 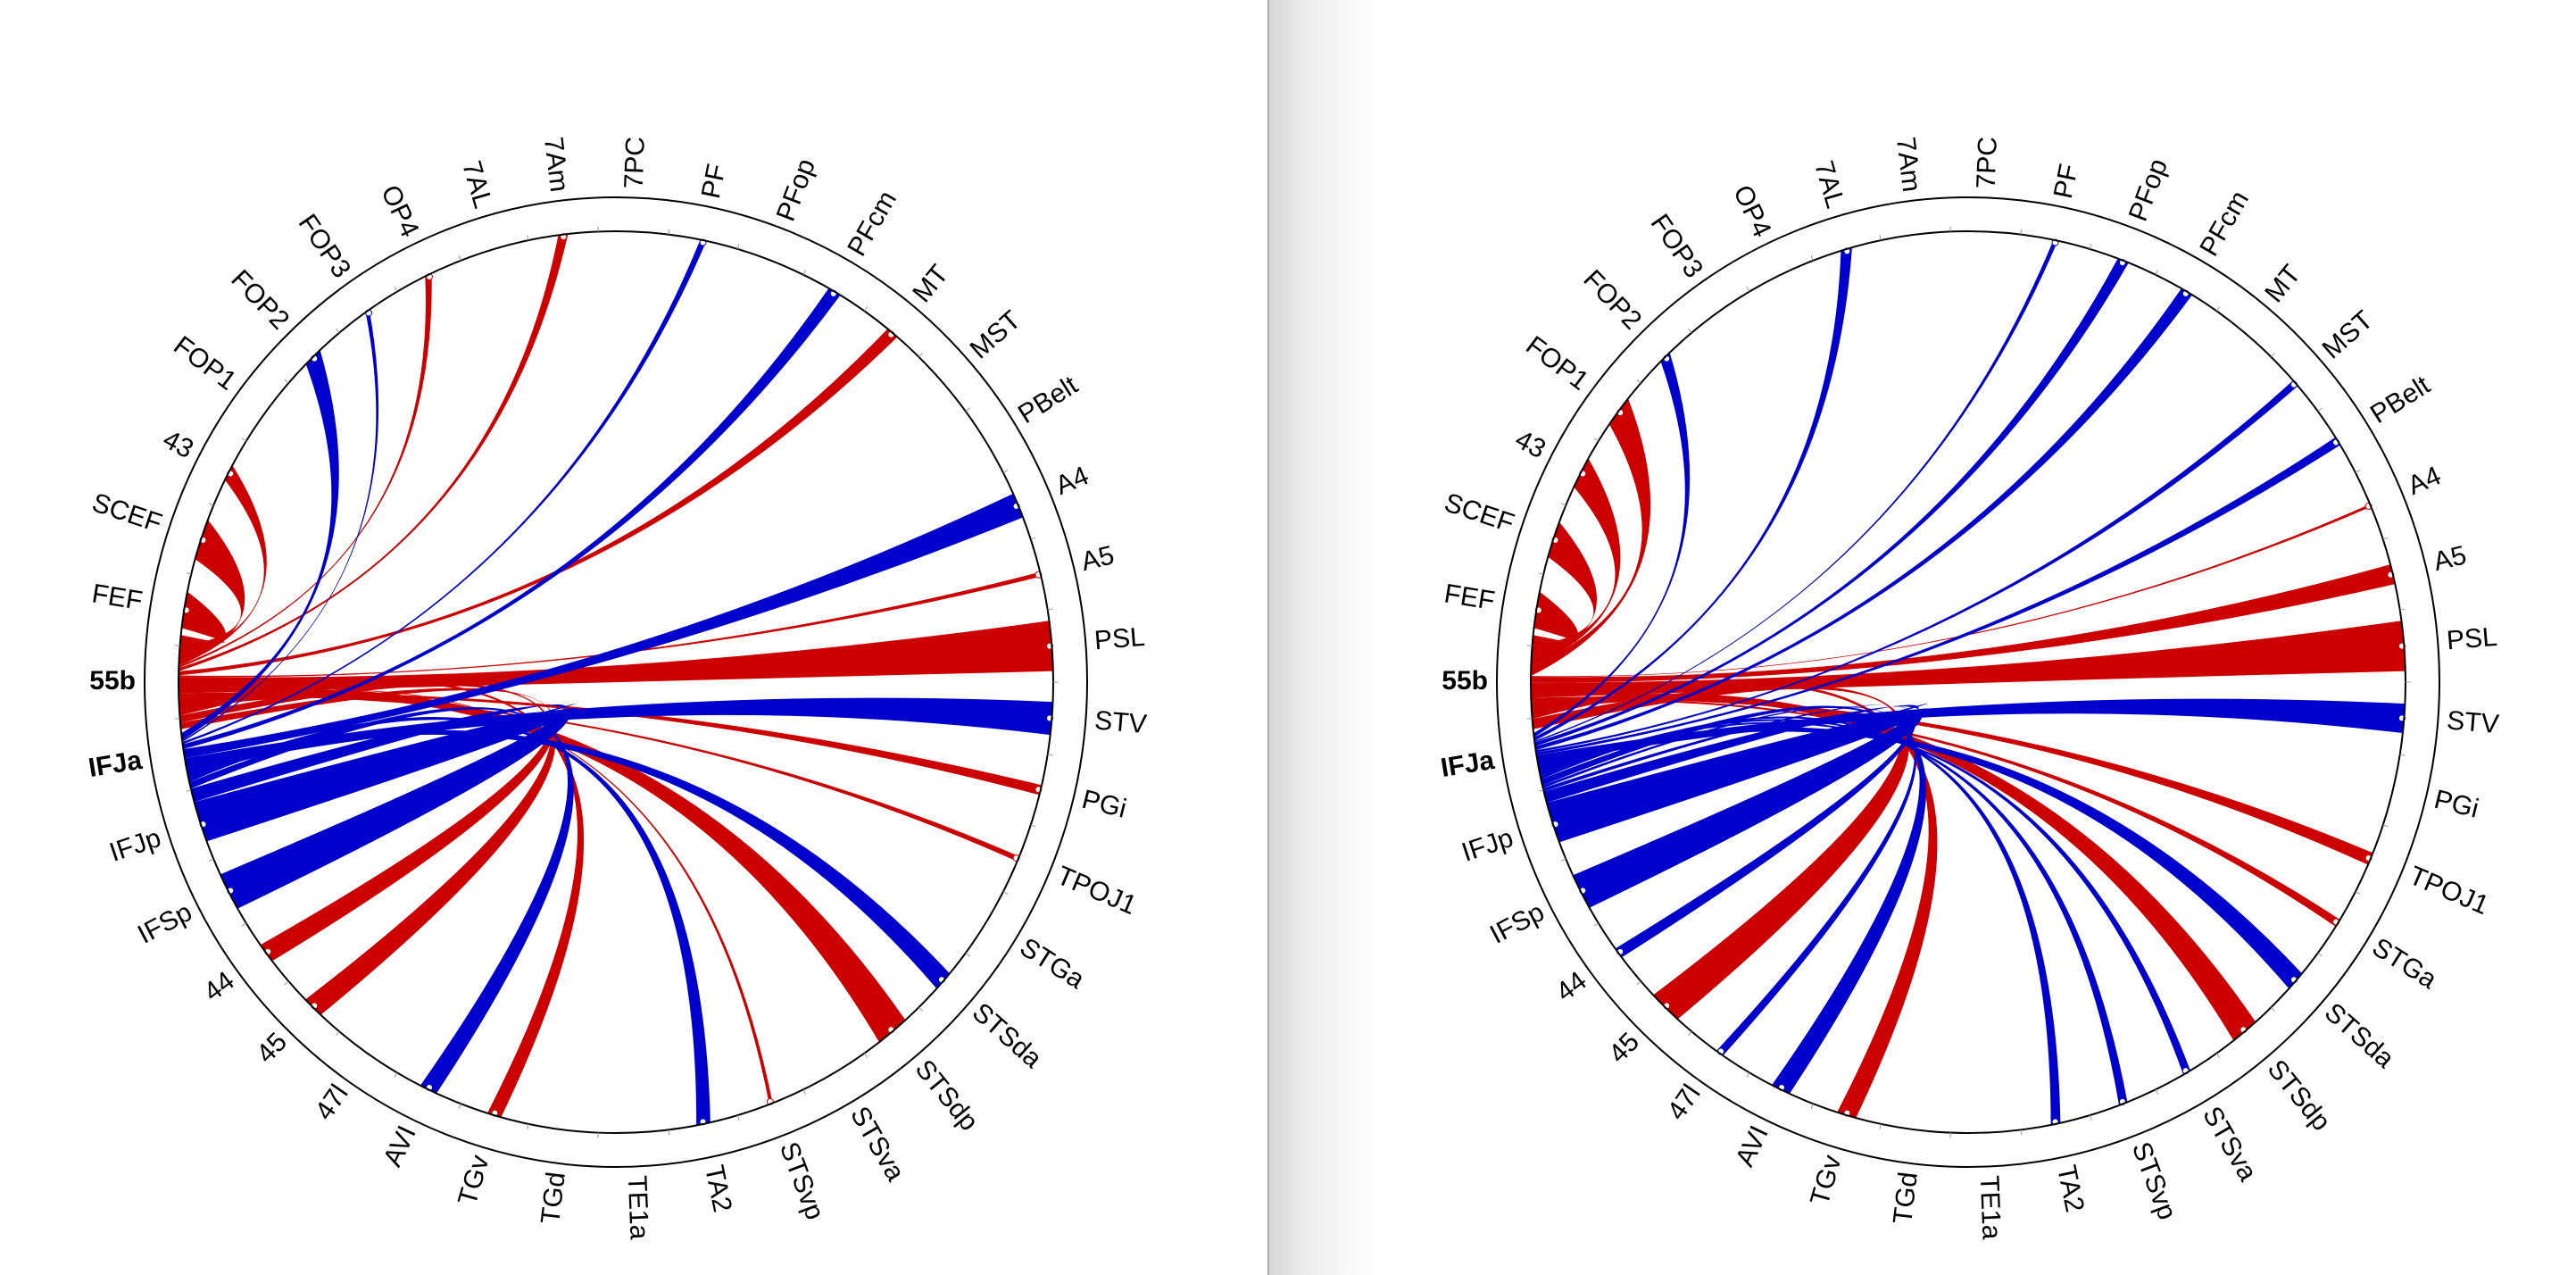 What do you see at coordinates (2472, 639) in the screenshot?
I see `region-label-PSL: PSL` at bounding box center [2472, 639].